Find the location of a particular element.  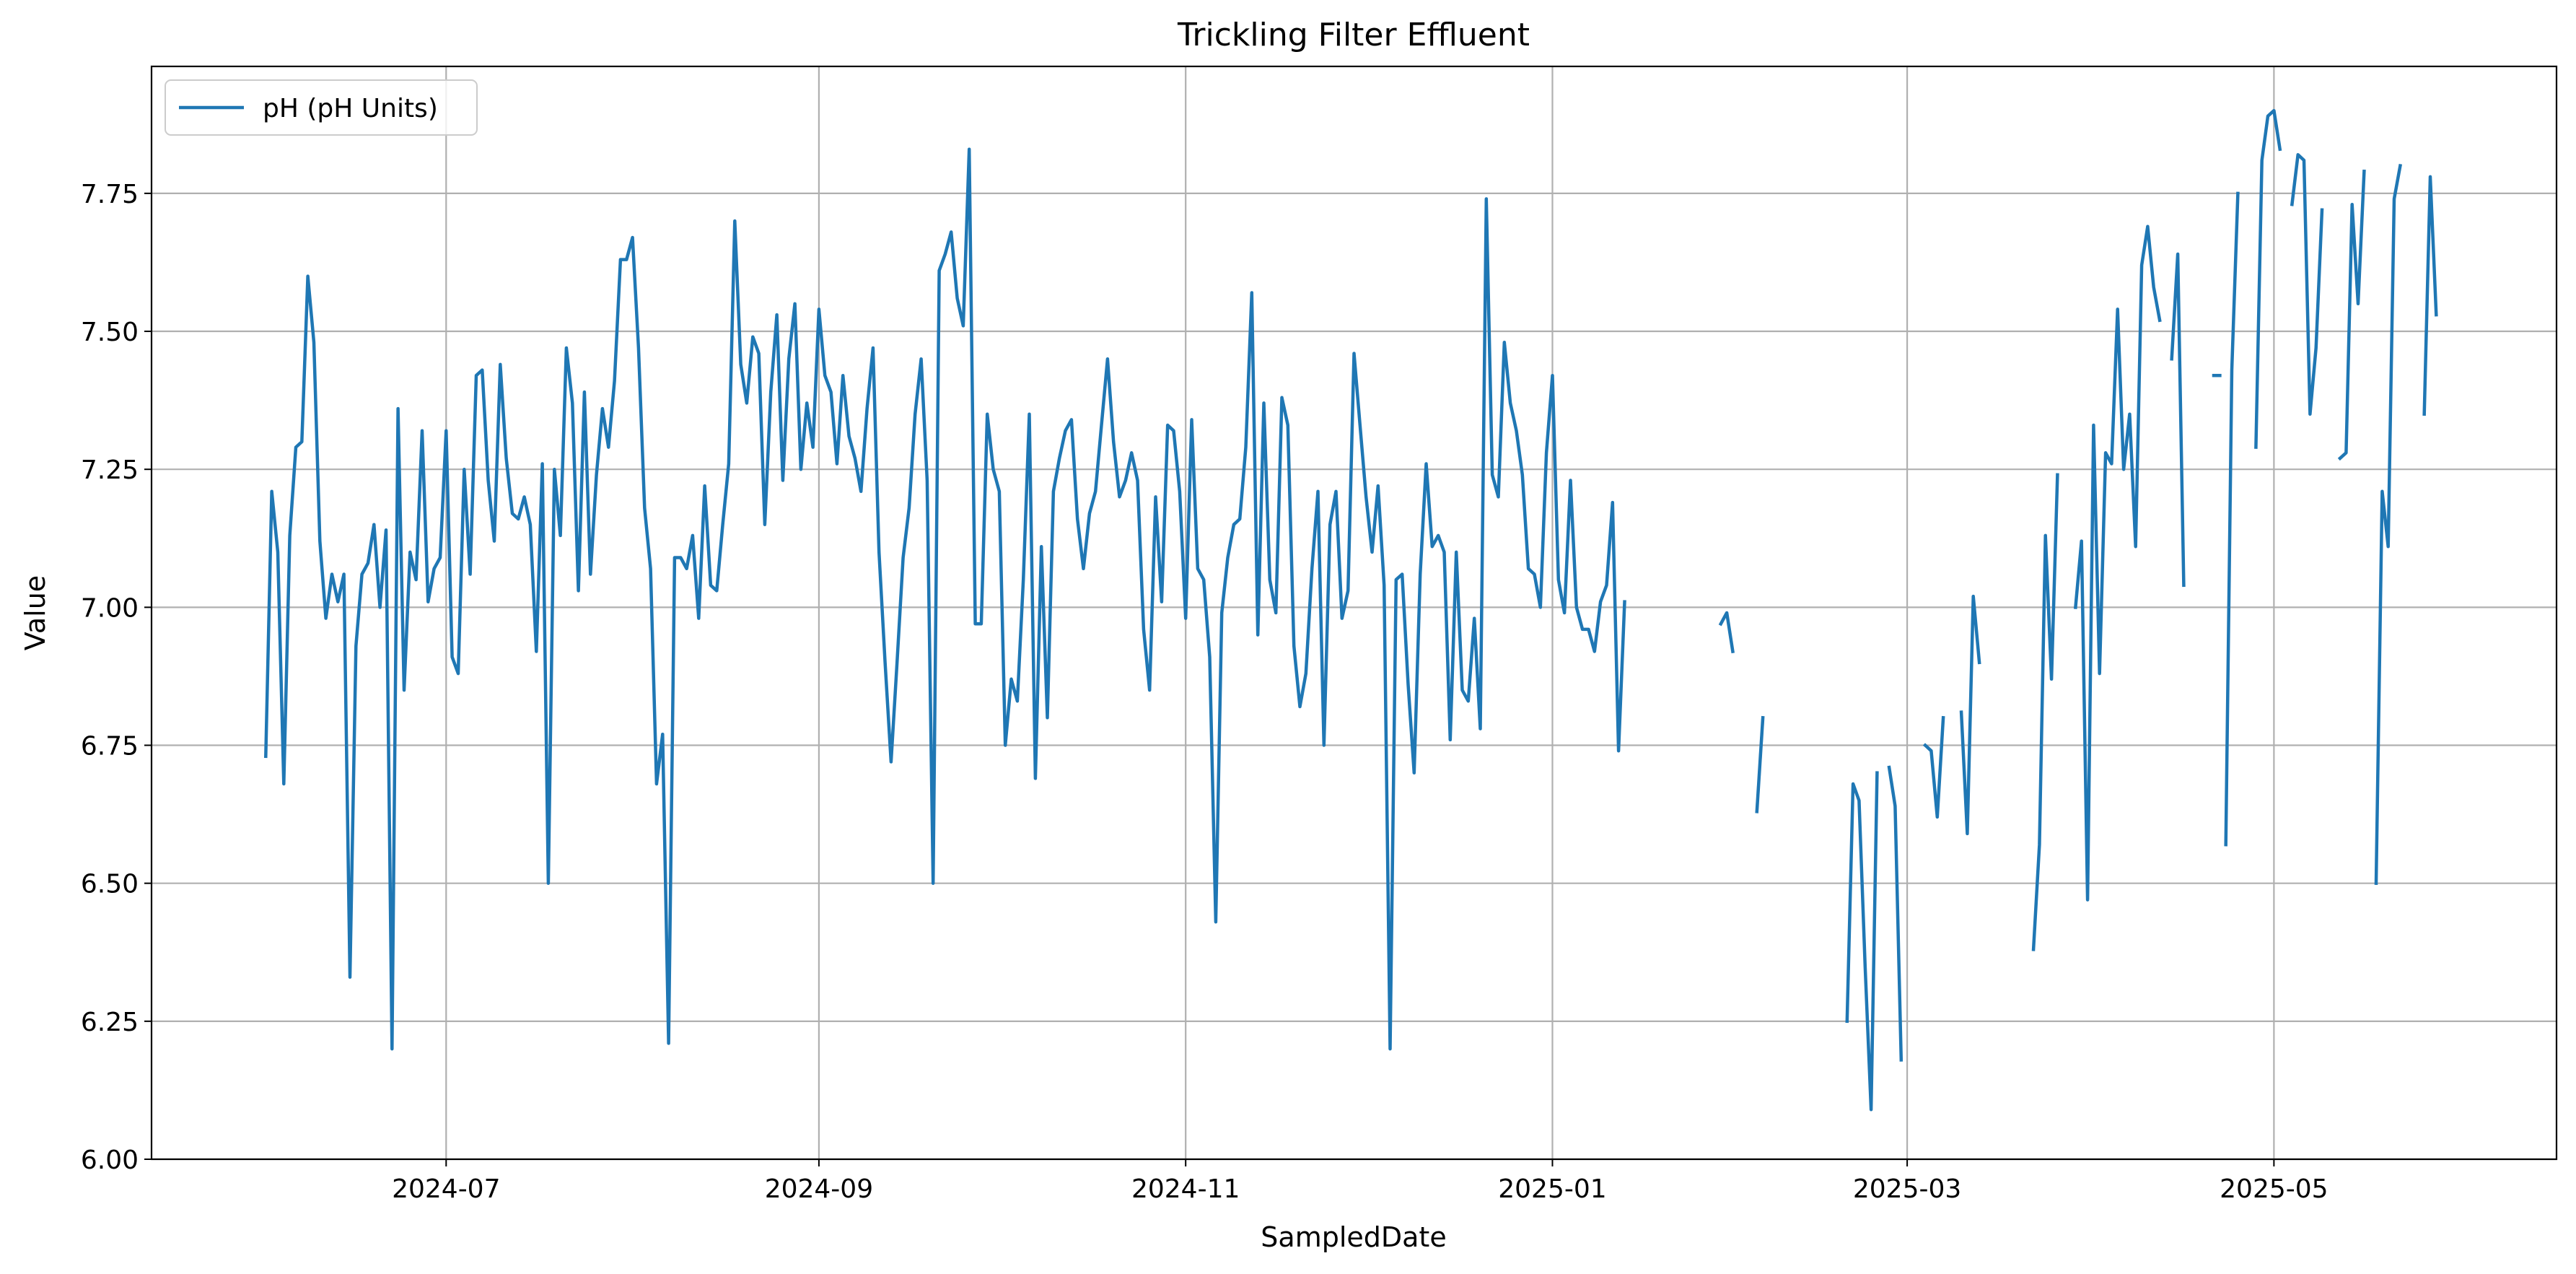

x-tick-label: 2024-07 is located at coordinates (446, 1189).